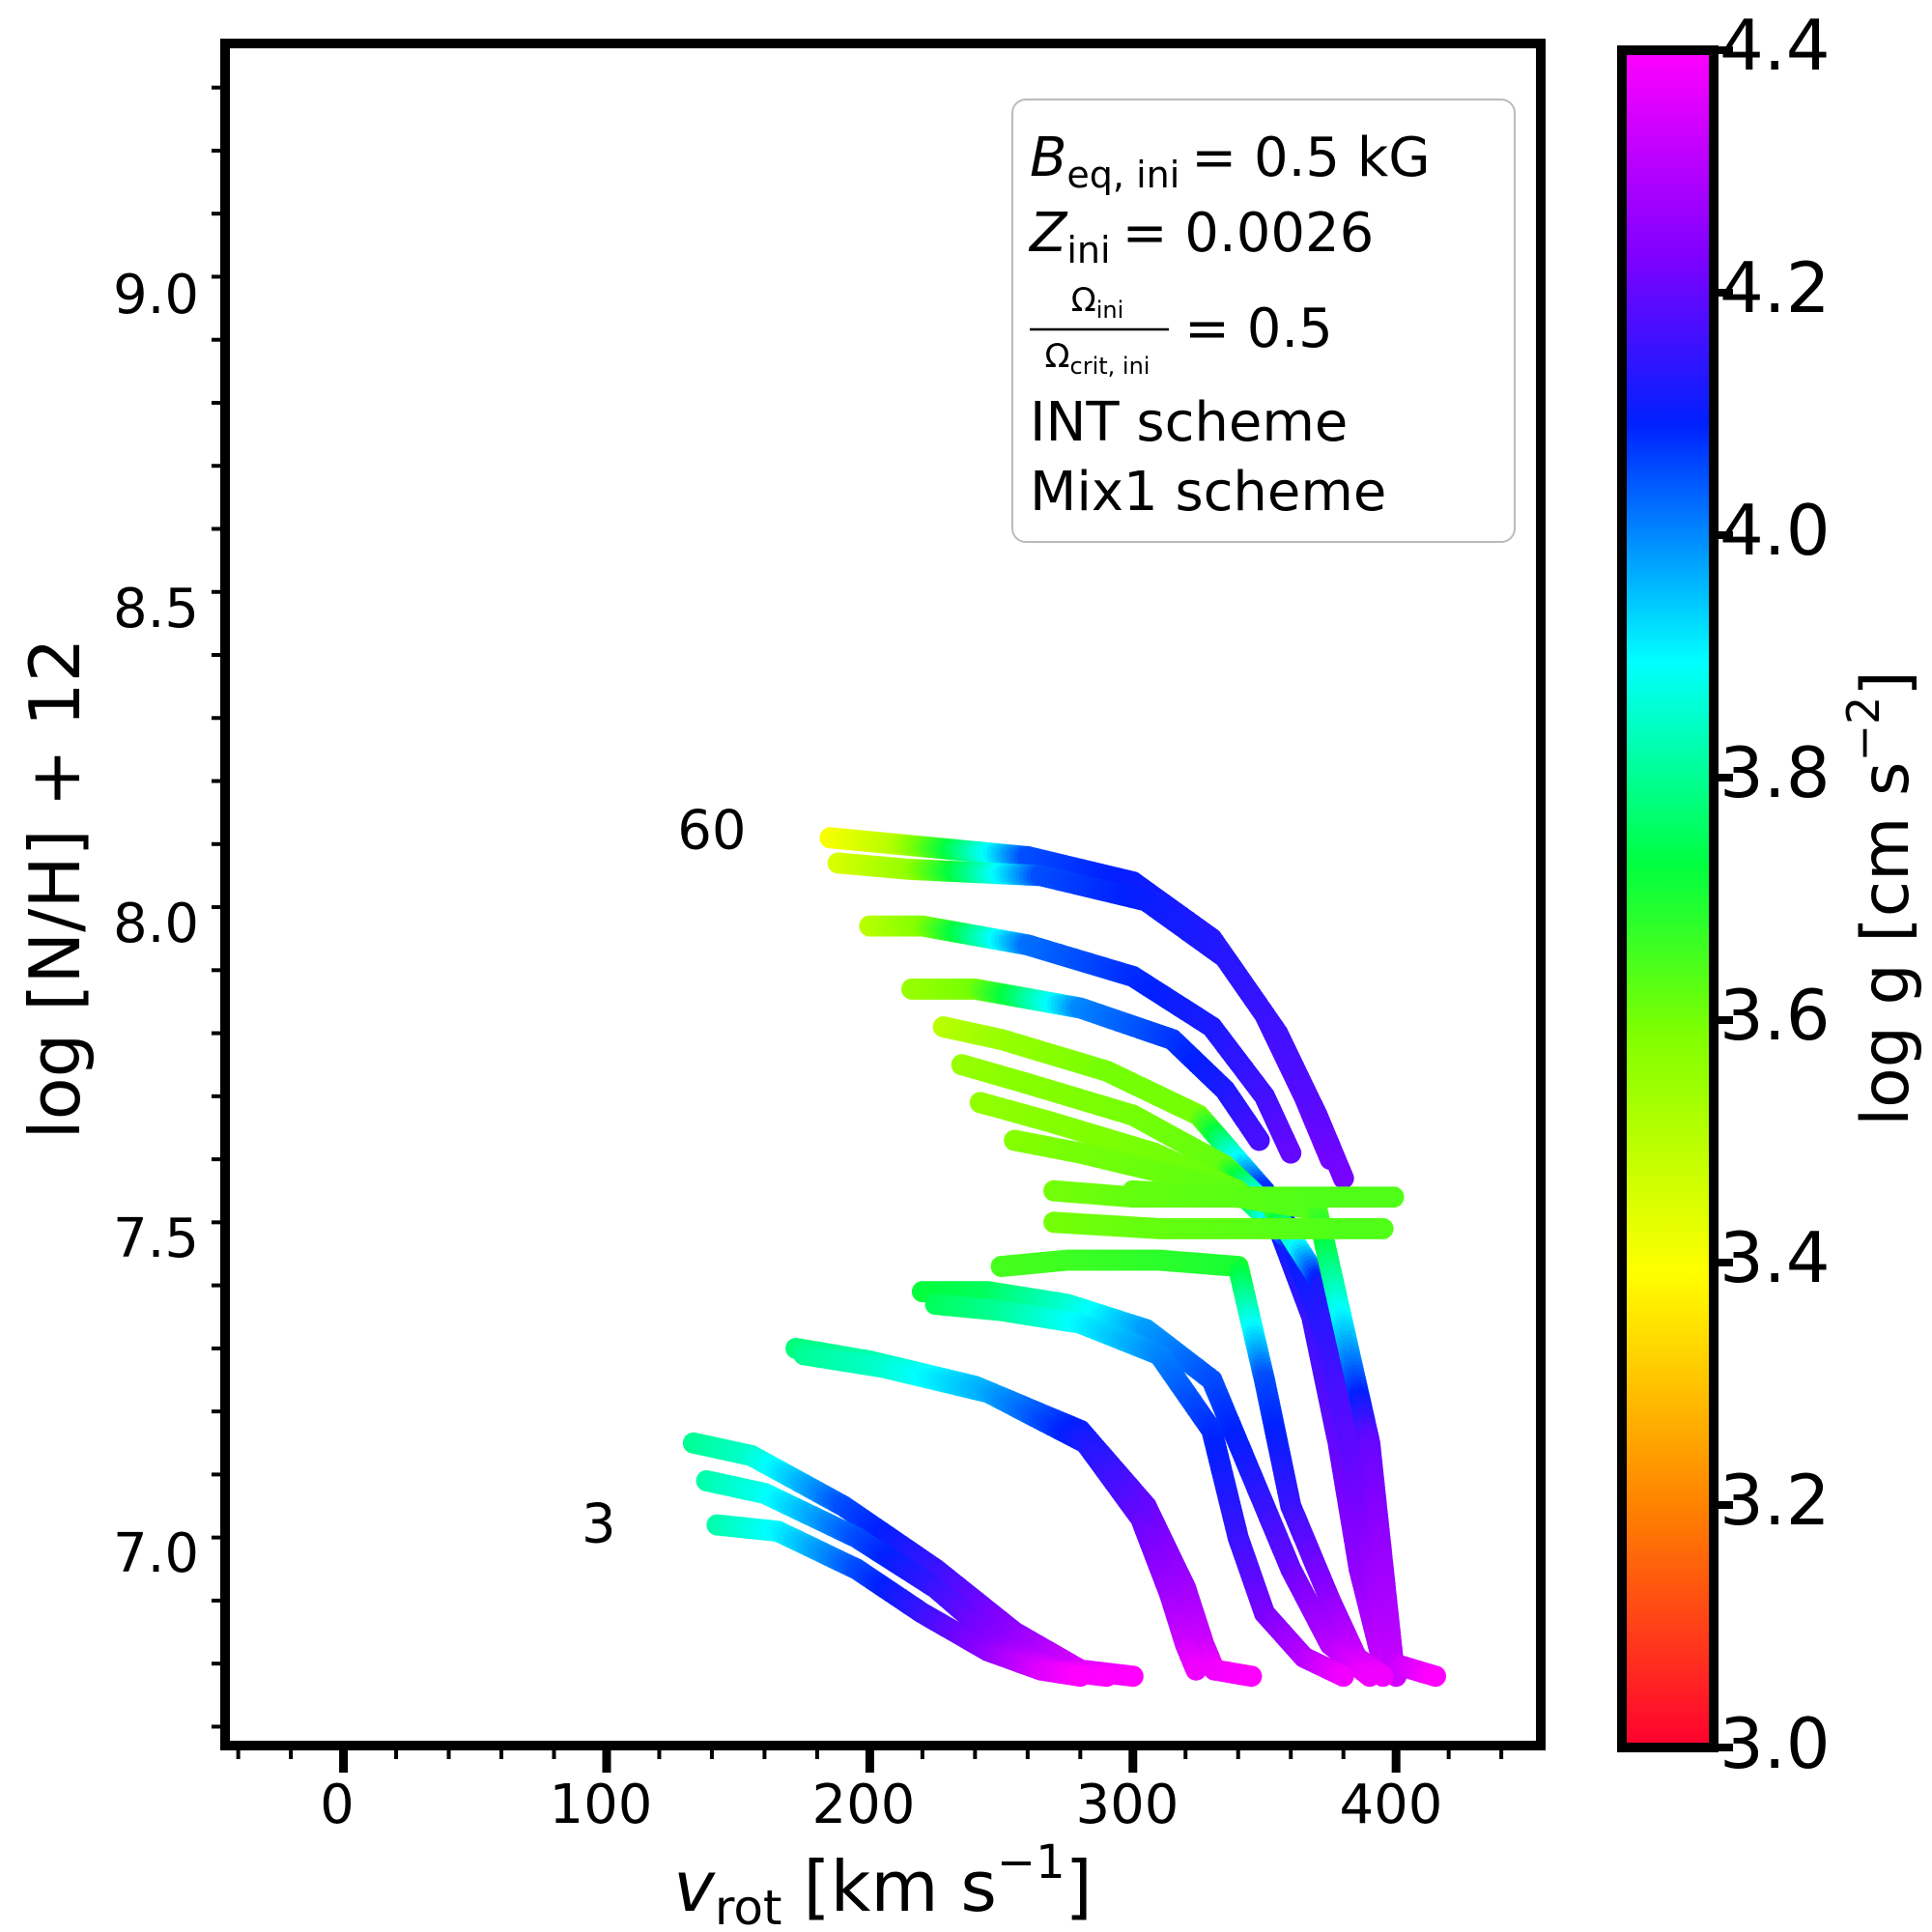  What do you see at coordinates (1723, 898) in the screenshot?
I see `colorbar-ticks` at bounding box center [1723, 898].